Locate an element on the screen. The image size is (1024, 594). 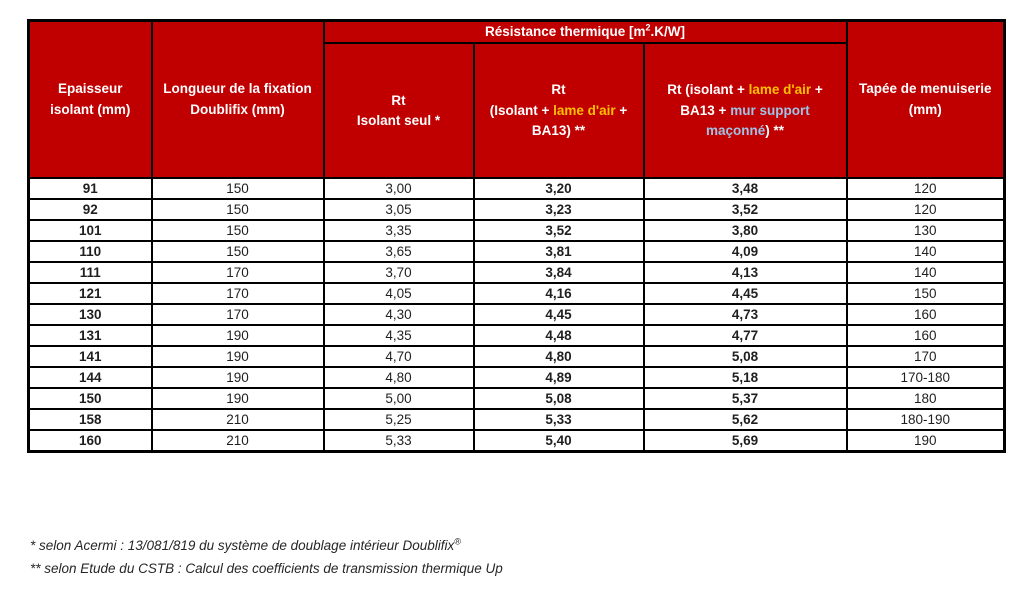
cell-rt-isolant-seul: 3,05 is located at coordinates (398, 210).